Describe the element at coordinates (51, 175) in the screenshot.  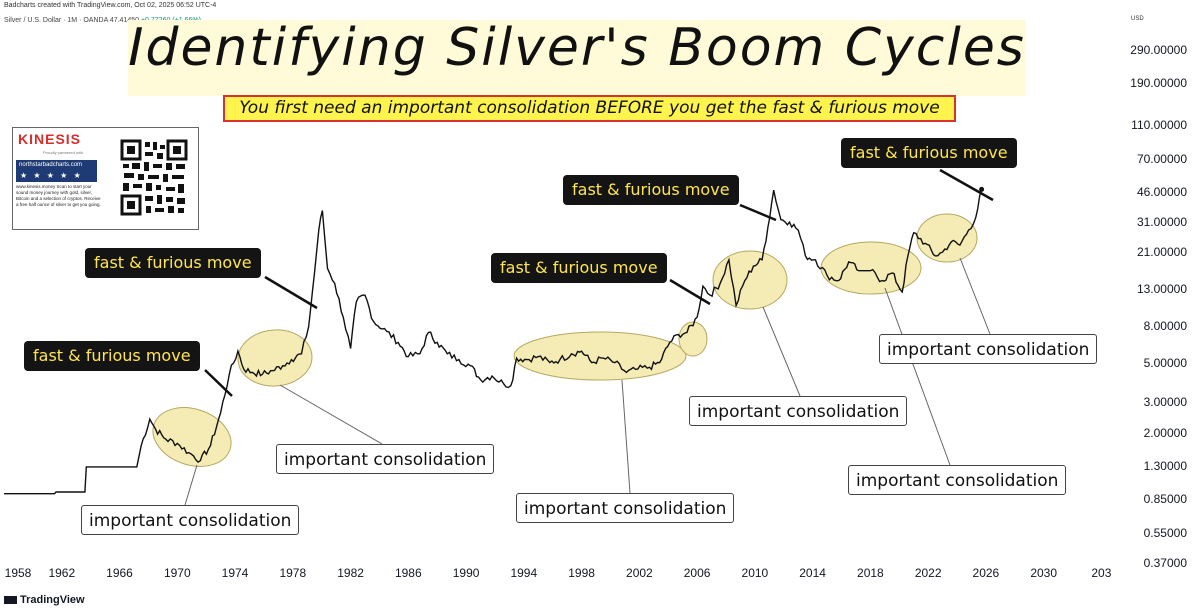
I see `rating-stars: ★ ★ ★ ★ ★` at that location.